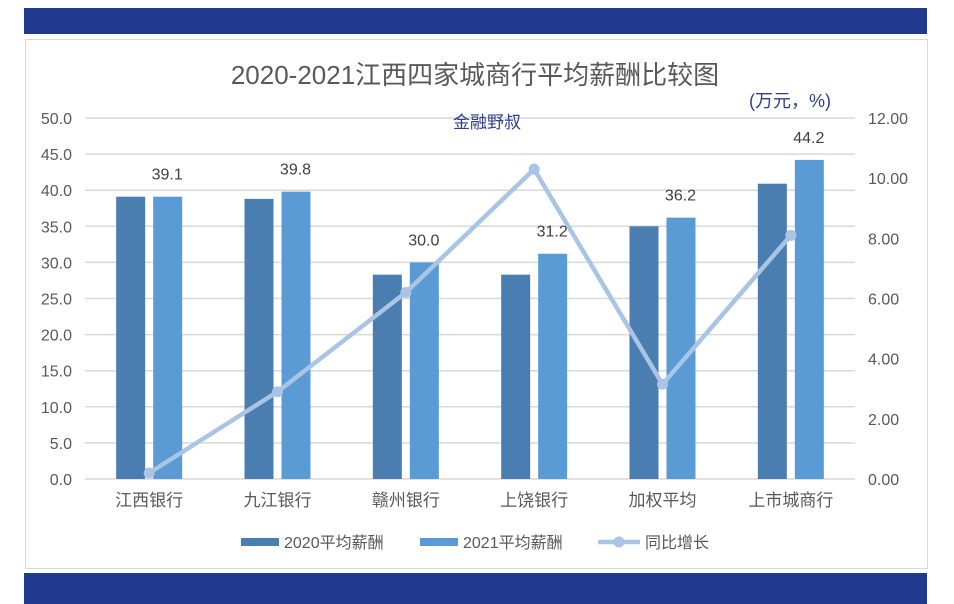  What do you see at coordinates (406, 500) in the screenshot?
I see `x-tick-label: 赣州银行` at bounding box center [406, 500].